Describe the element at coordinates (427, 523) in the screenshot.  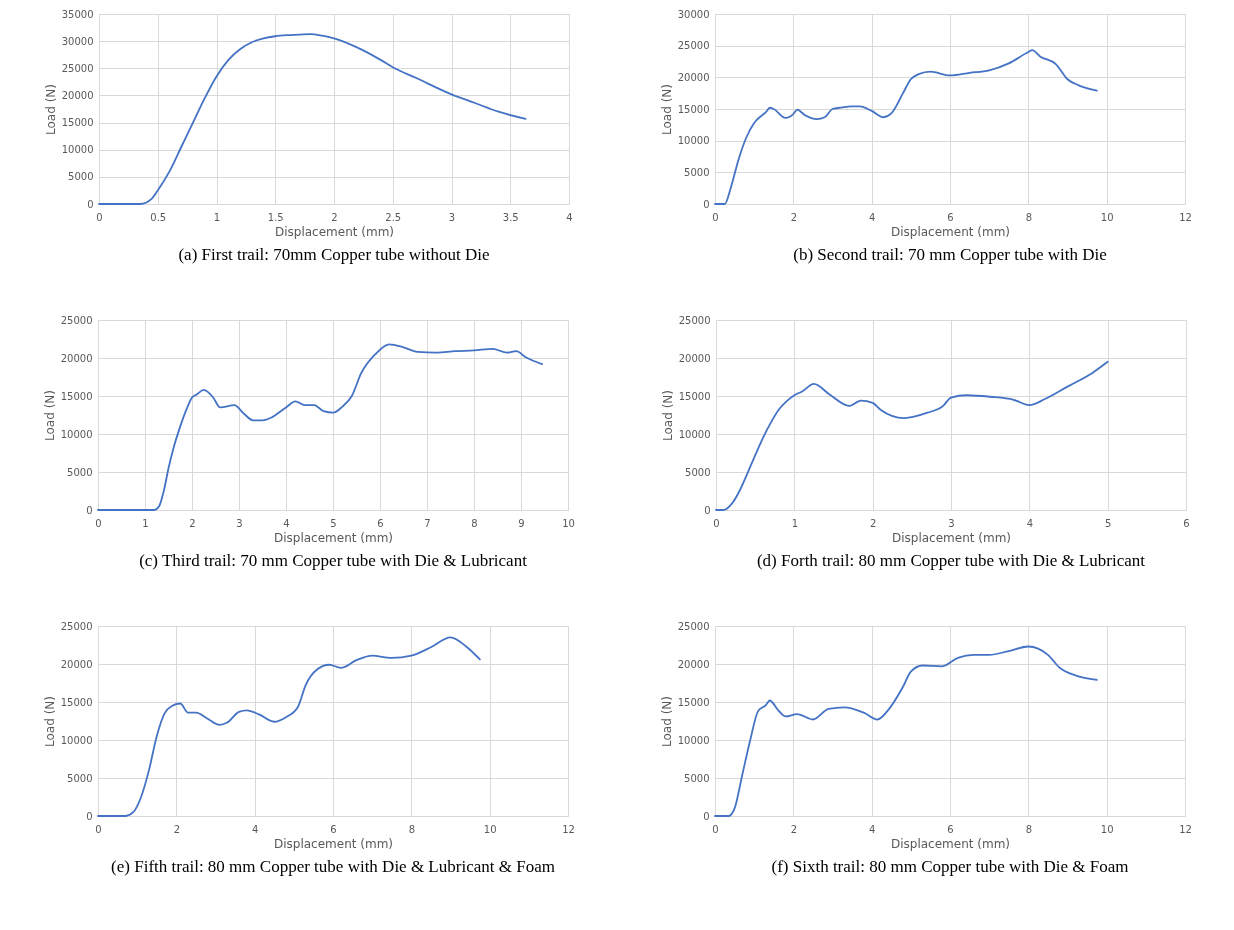
I see `x-tick-label: 7` at that location.